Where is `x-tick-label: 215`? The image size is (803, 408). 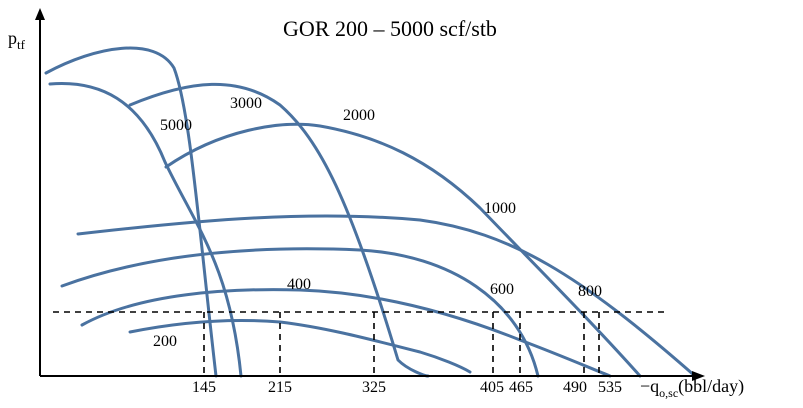 x-tick-label: 215 is located at coordinates (280, 387).